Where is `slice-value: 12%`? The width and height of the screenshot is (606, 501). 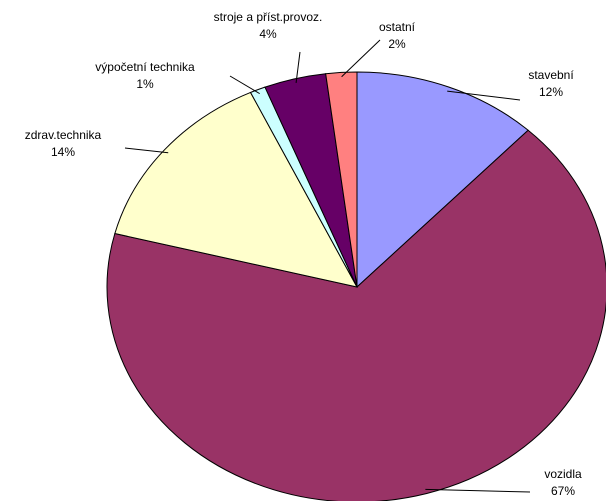 slice-value: 12% is located at coordinates (551, 92).